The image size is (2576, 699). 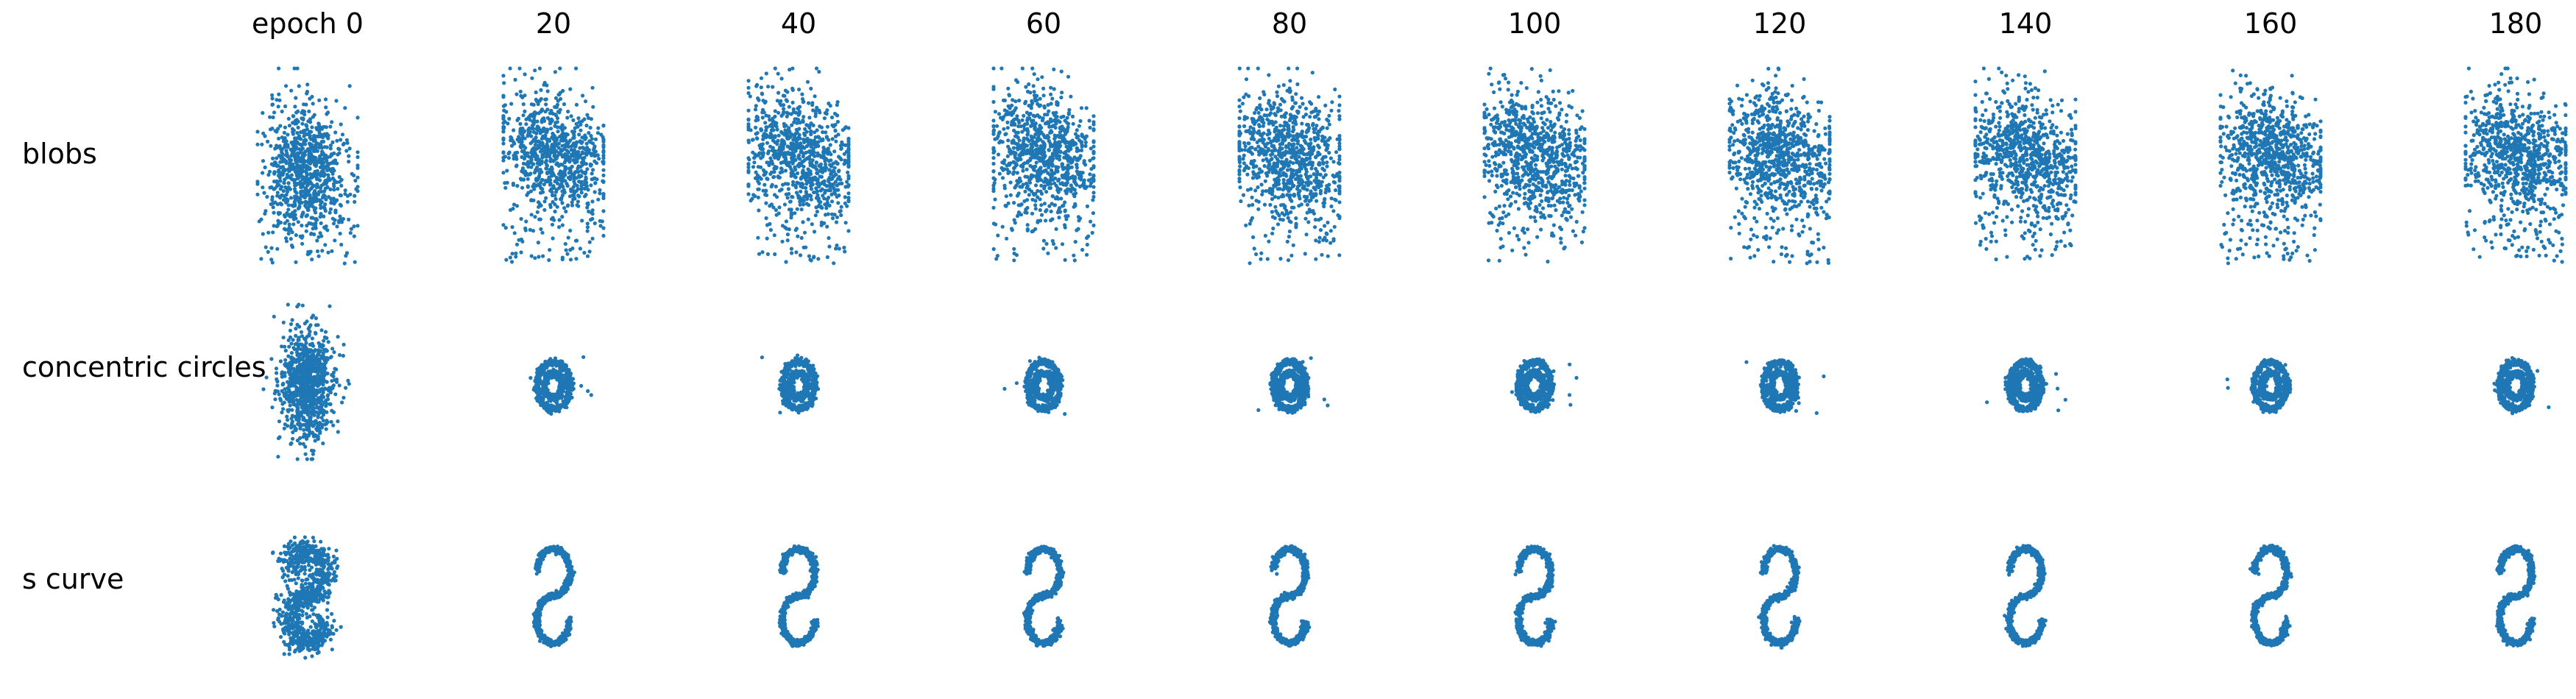 What do you see at coordinates (1780, 23) in the screenshot?
I see `column-title-6: 120` at bounding box center [1780, 23].